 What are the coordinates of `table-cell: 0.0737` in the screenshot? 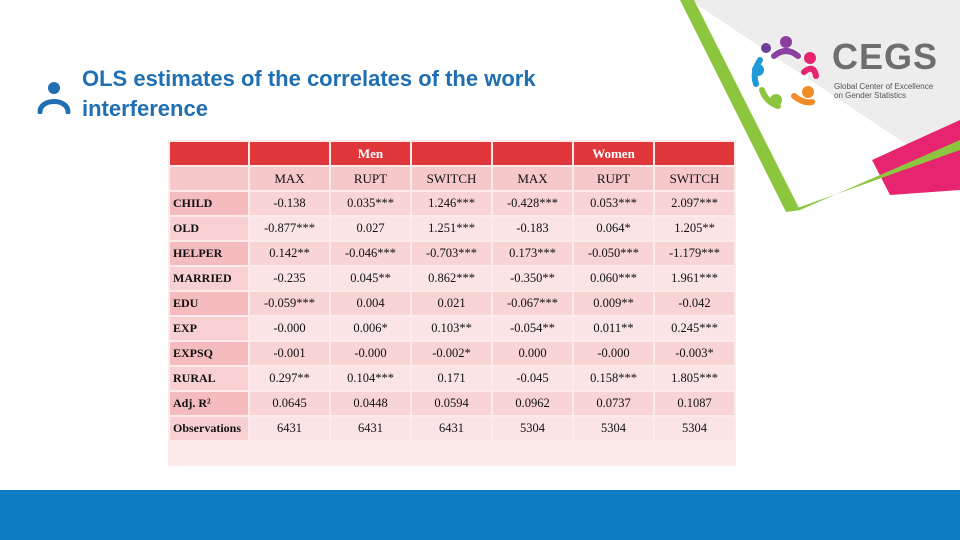 It's located at (613, 403).